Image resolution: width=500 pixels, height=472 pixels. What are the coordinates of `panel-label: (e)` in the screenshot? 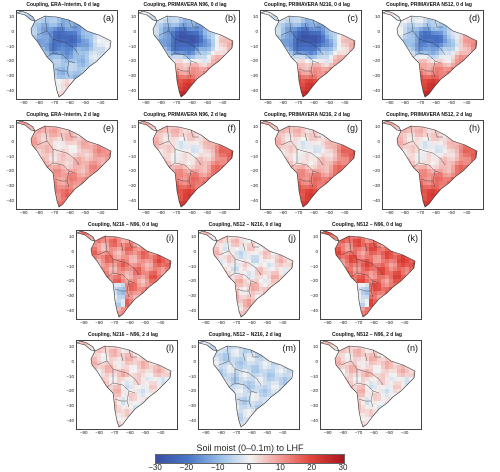 It's located at (108, 128).